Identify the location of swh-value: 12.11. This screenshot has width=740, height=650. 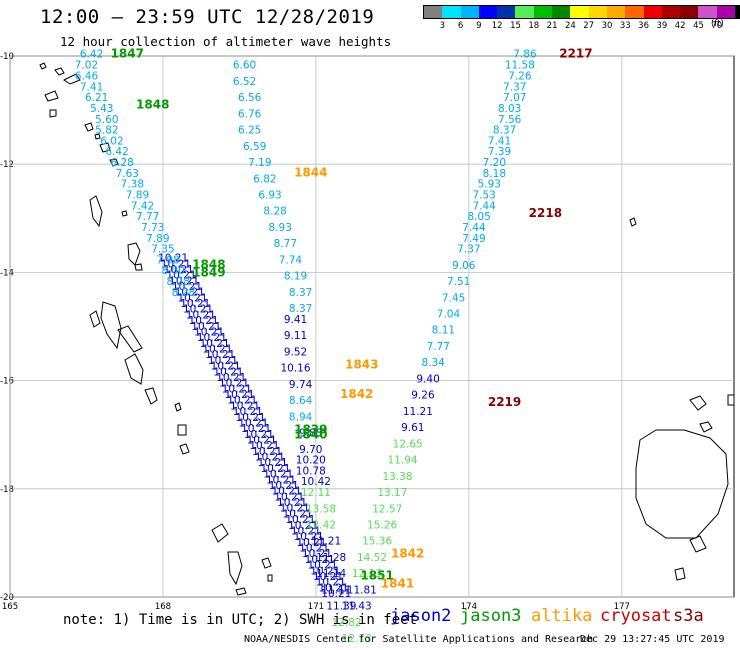
(316, 493).